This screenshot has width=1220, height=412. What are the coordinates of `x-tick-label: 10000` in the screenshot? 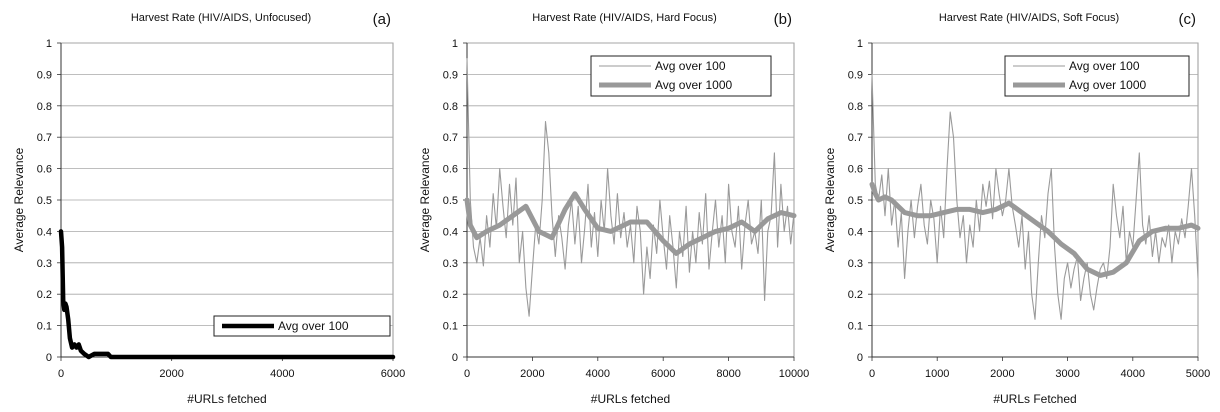 It's located at (794, 374).